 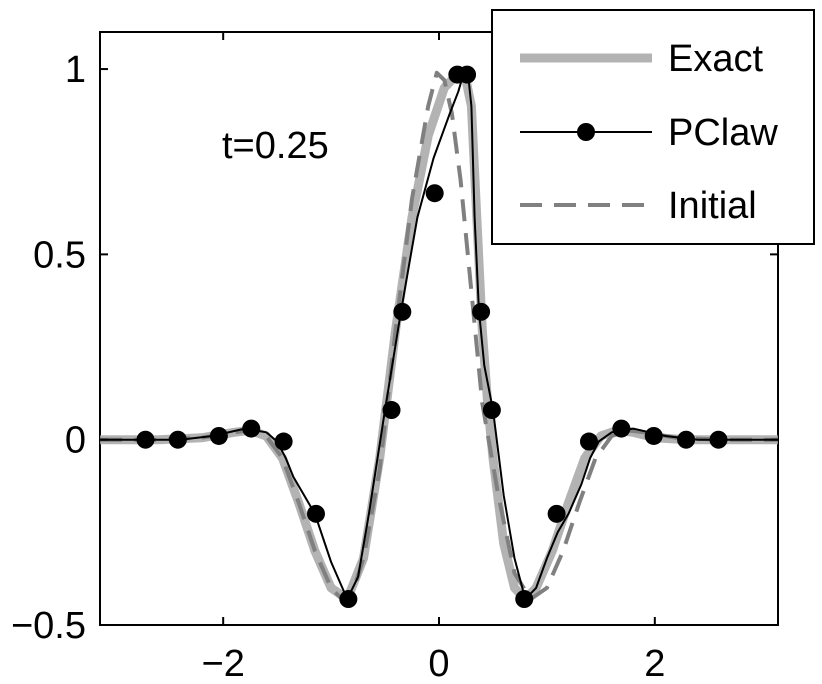 What do you see at coordinates (712, 206) in the screenshot?
I see `legend-label-initial: Initial` at bounding box center [712, 206].